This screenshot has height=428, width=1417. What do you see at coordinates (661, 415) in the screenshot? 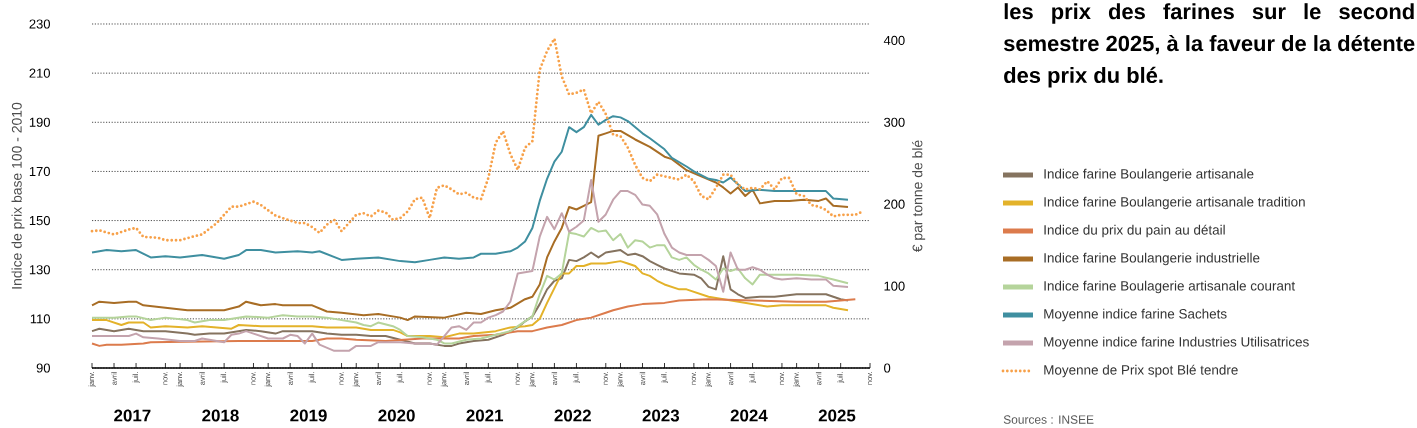
I see `text: 2023` at bounding box center [661, 415].